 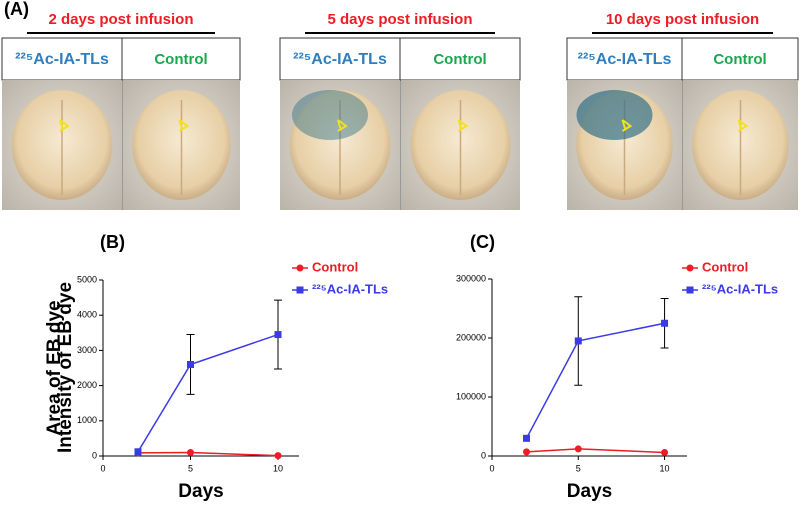 I want to click on y-tick-label: 1000, so click(x=87, y=420).